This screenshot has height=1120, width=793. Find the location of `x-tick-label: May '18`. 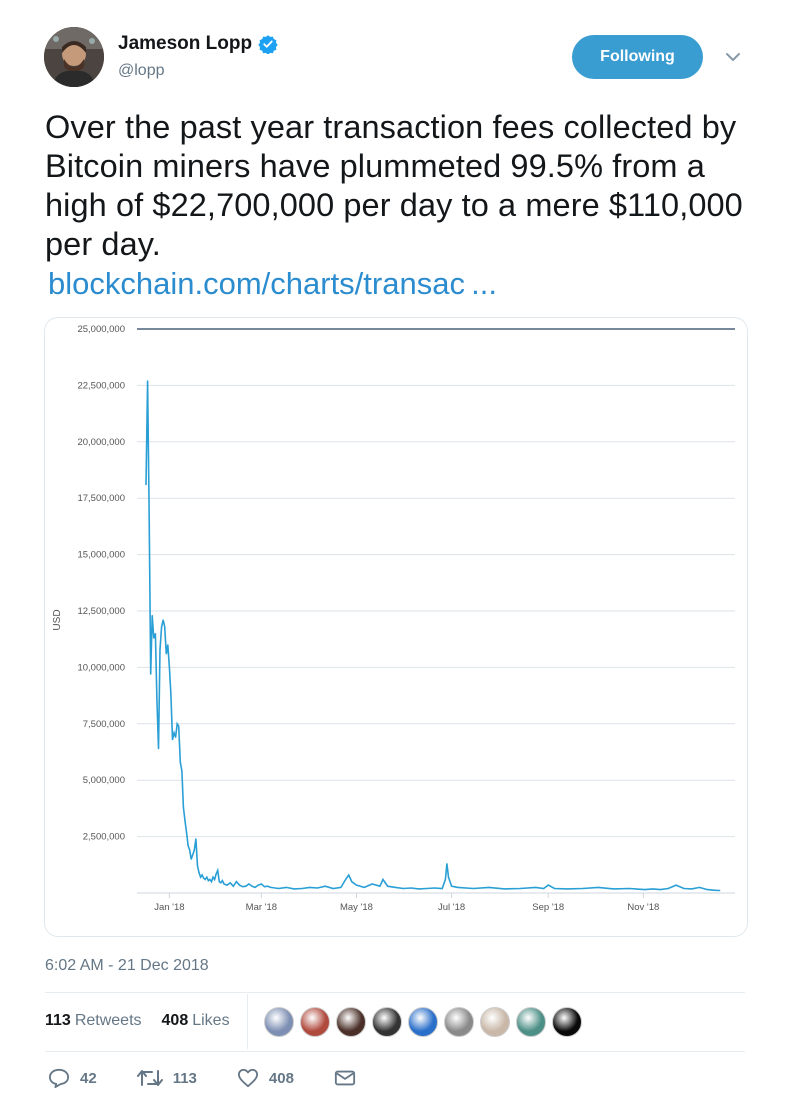

x-tick-label: May '18 is located at coordinates (356, 907).